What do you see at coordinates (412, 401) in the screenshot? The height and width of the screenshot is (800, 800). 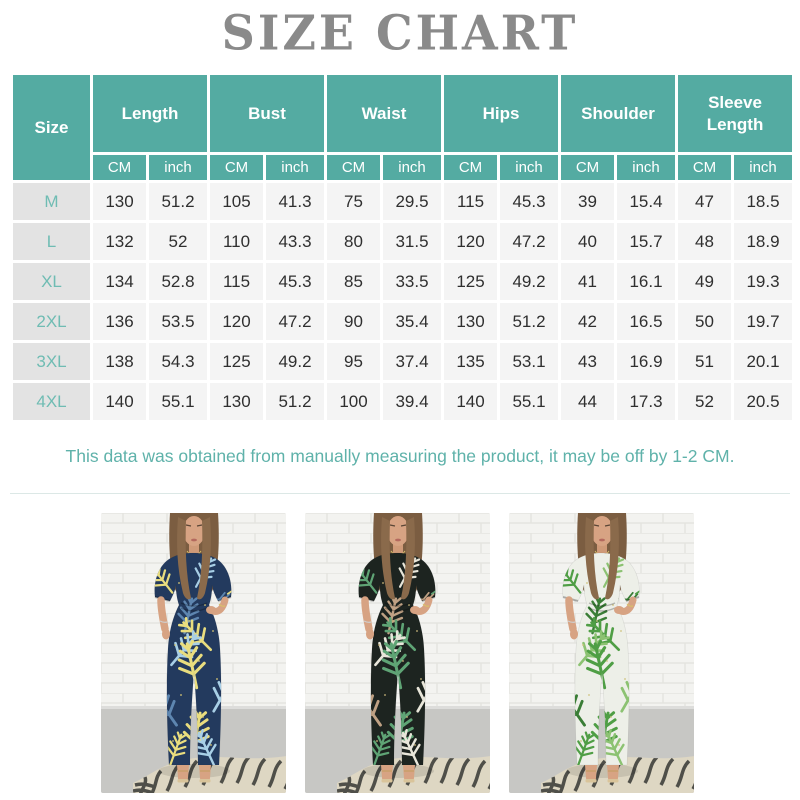 I see `cell-waist-inch: 39.4` at bounding box center [412, 401].